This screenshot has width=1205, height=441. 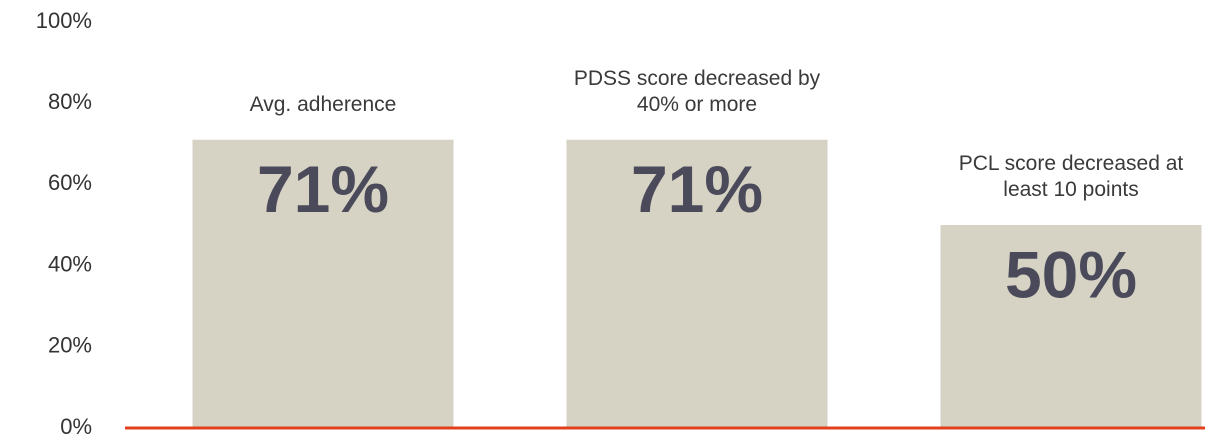 What do you see at coordinates (697, 91) in the screenshot?
I see `category-label: PDSS score decreased by 40% or more` at bounding box center [697, 91].